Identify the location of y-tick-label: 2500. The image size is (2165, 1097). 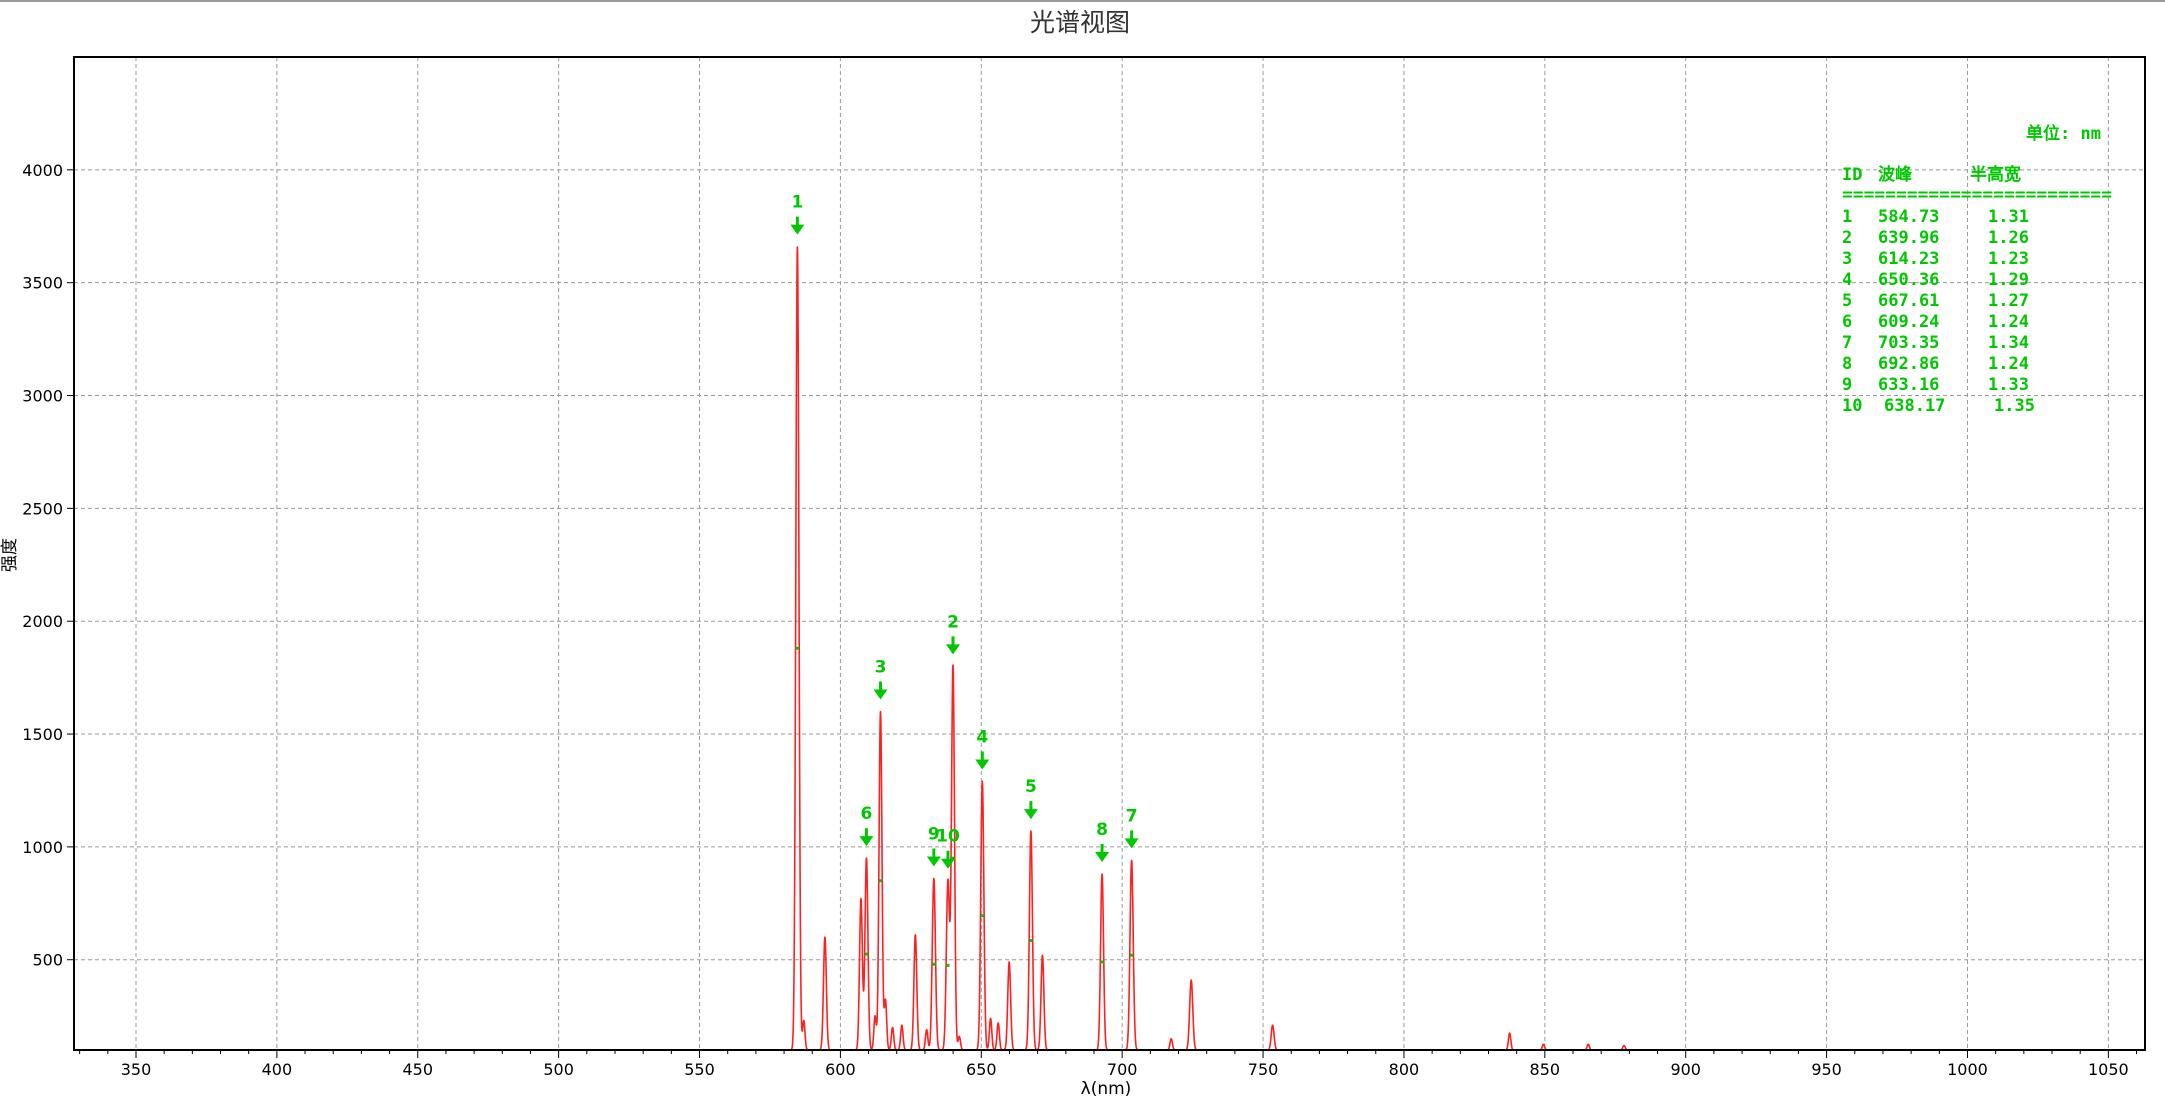
(42, 508).